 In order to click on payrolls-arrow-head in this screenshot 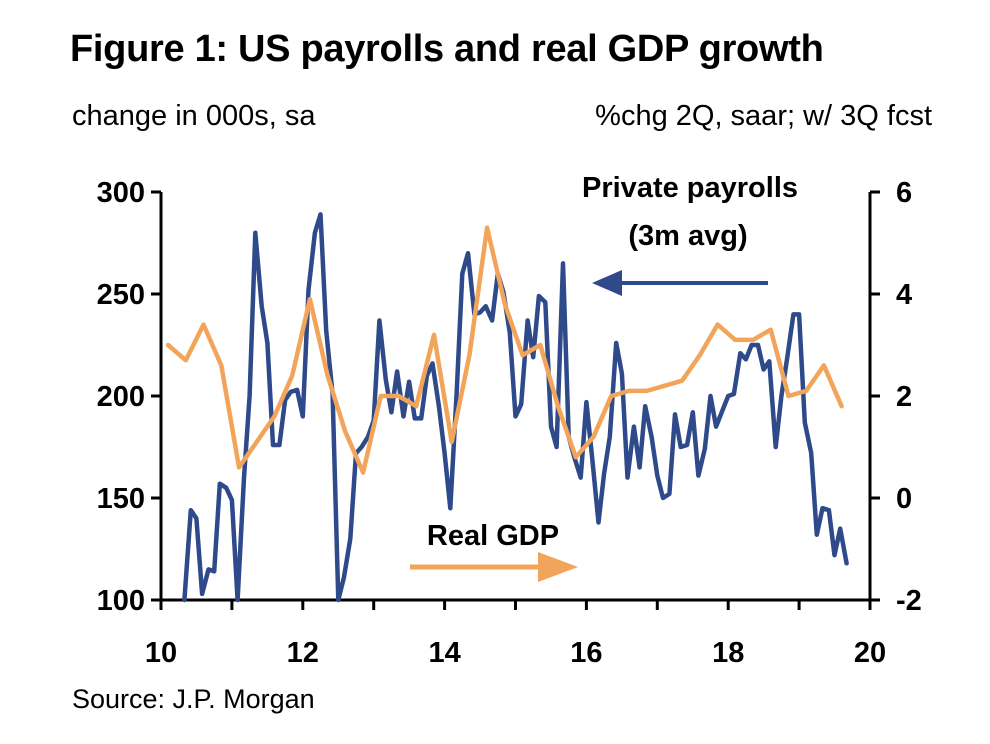, I will do `click(607, 283)`.